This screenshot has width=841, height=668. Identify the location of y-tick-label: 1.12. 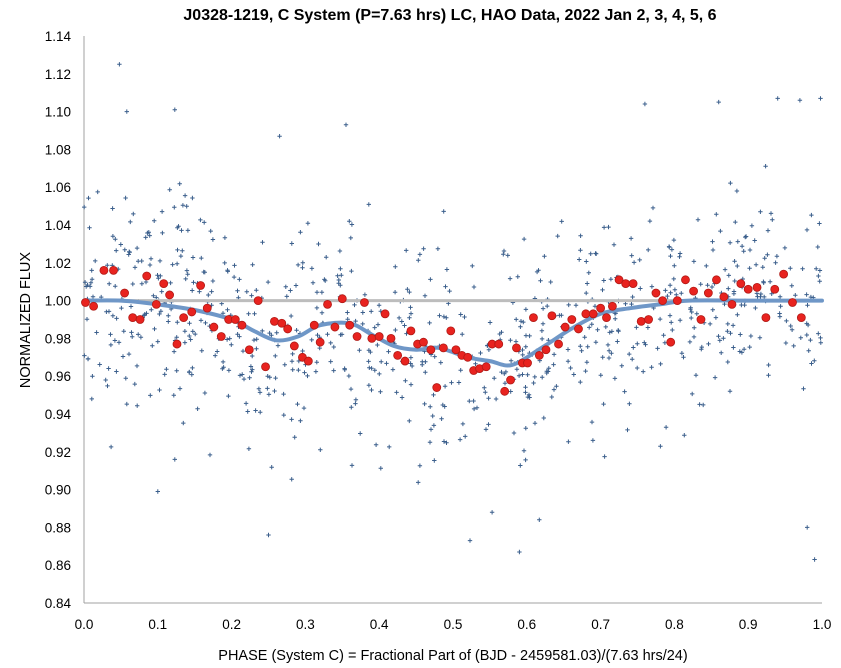
(58, 74).